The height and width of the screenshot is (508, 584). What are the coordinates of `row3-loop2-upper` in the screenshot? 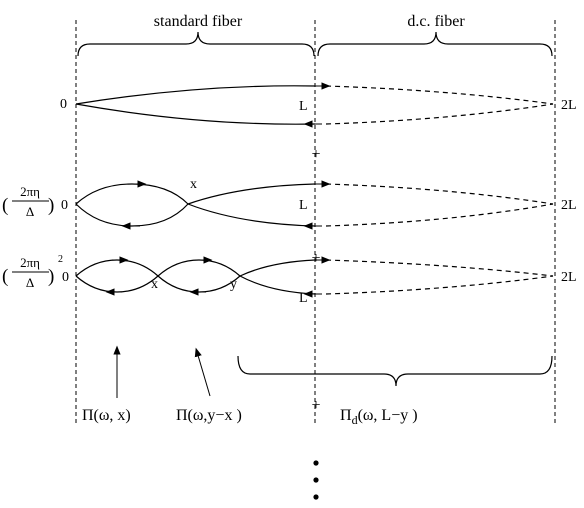 It's located at (199, 268).